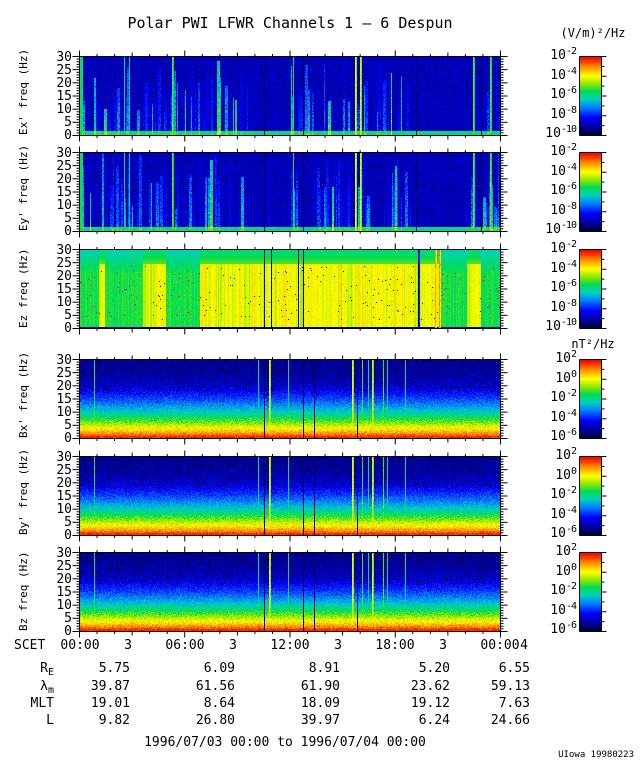 This screenshot has width=640, height=768. What do you see at coordinates (510, 720) in the screenshot?
I see `ephemeris-value-l-4: 24.66` at bounding box center [510, 720].